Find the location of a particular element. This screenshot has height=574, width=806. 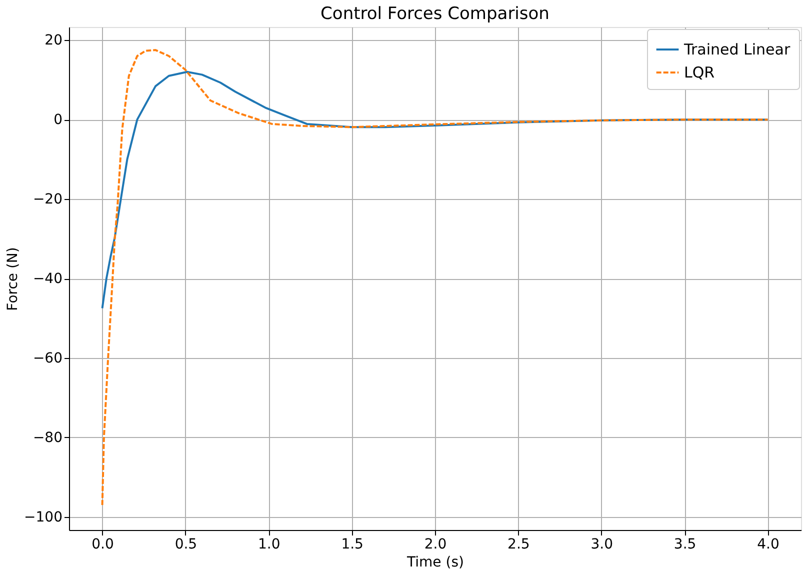

x-tick-label: 3.5 is located at coordinates (685, 544).